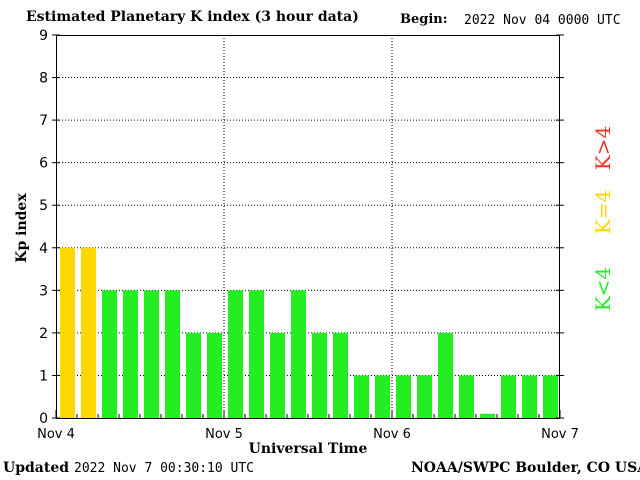  Describe the element at coordinates (43, 121) in the screenshot. I see `y-tick-label: 7` at that location.